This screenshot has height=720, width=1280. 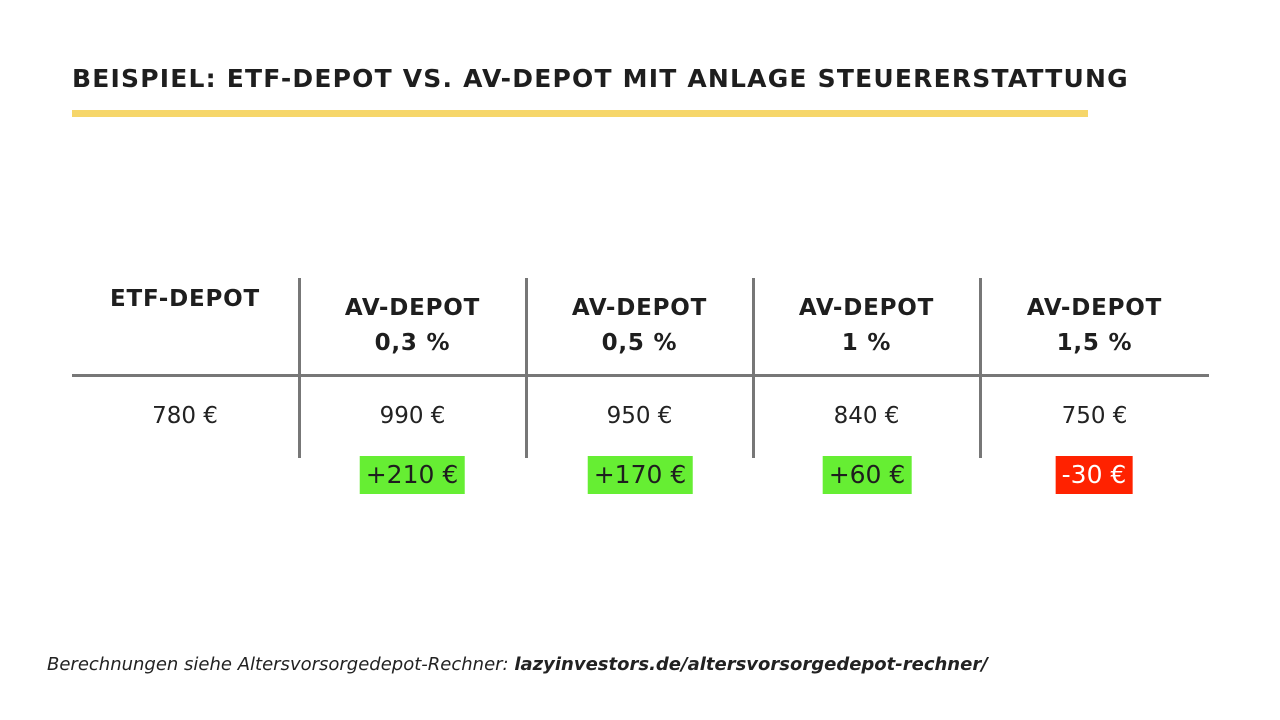 What do you see at coordinates (412, 416) in the screenshot?
I see `value-cell: 990 €` at bounding box center [412, 416].